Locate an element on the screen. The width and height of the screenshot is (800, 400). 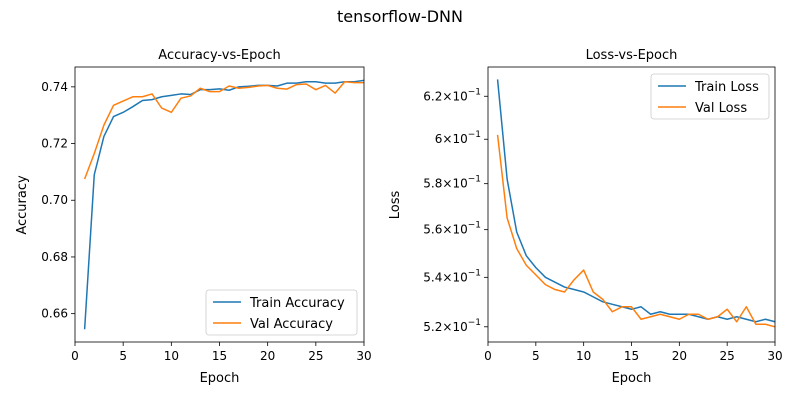
y-axis-label: Accuracy is located at coordinates (22, 205).